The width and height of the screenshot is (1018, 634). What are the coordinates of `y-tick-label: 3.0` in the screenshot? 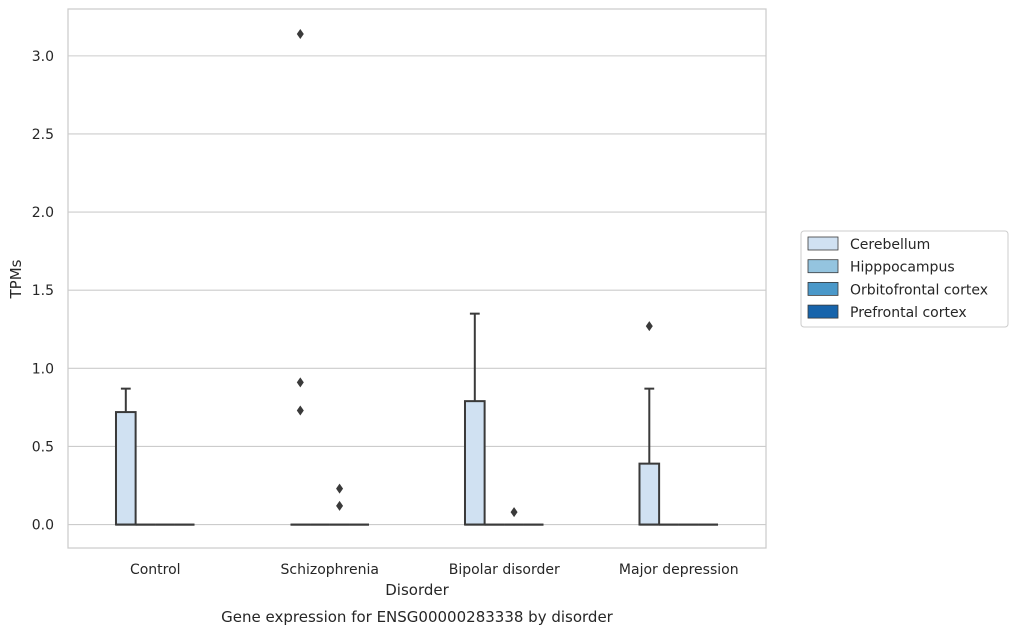 It's located at (43, 57).